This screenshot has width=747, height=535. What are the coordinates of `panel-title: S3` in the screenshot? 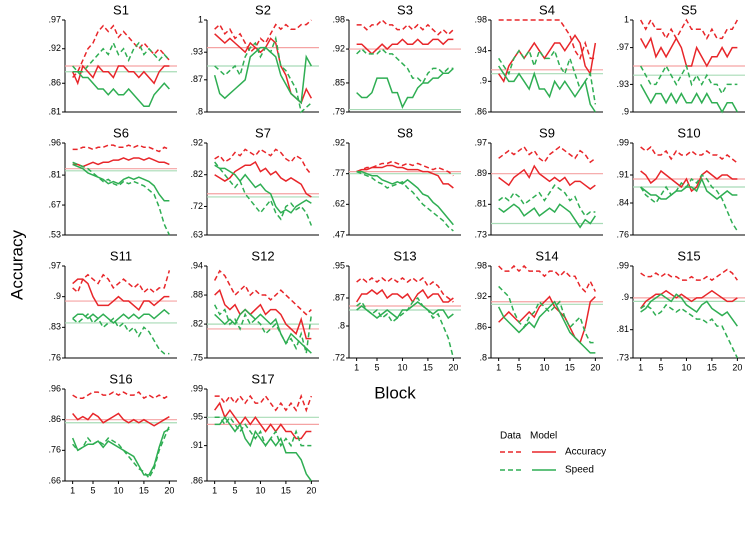 It's located at (405, 9).